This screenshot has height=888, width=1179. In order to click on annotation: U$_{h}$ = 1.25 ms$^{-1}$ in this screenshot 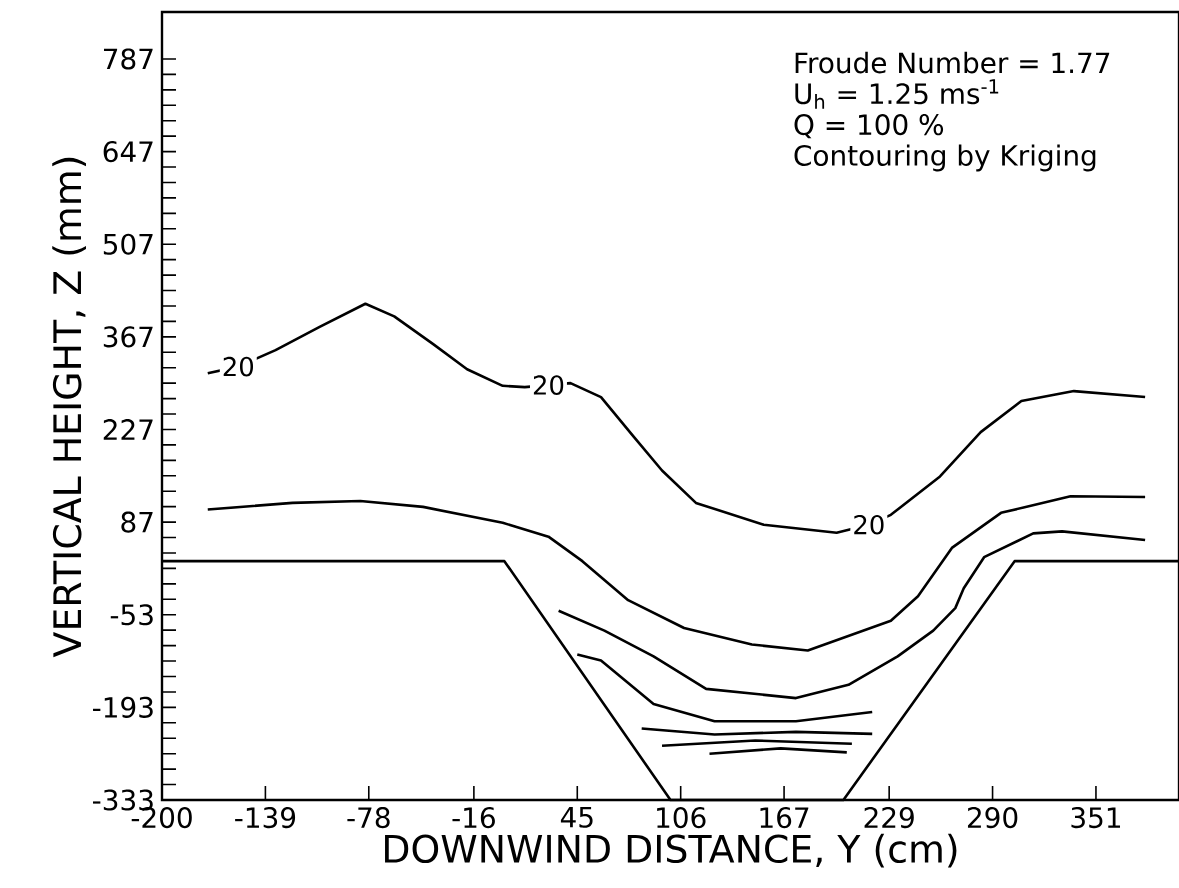, I will do `click(897, 94)`.